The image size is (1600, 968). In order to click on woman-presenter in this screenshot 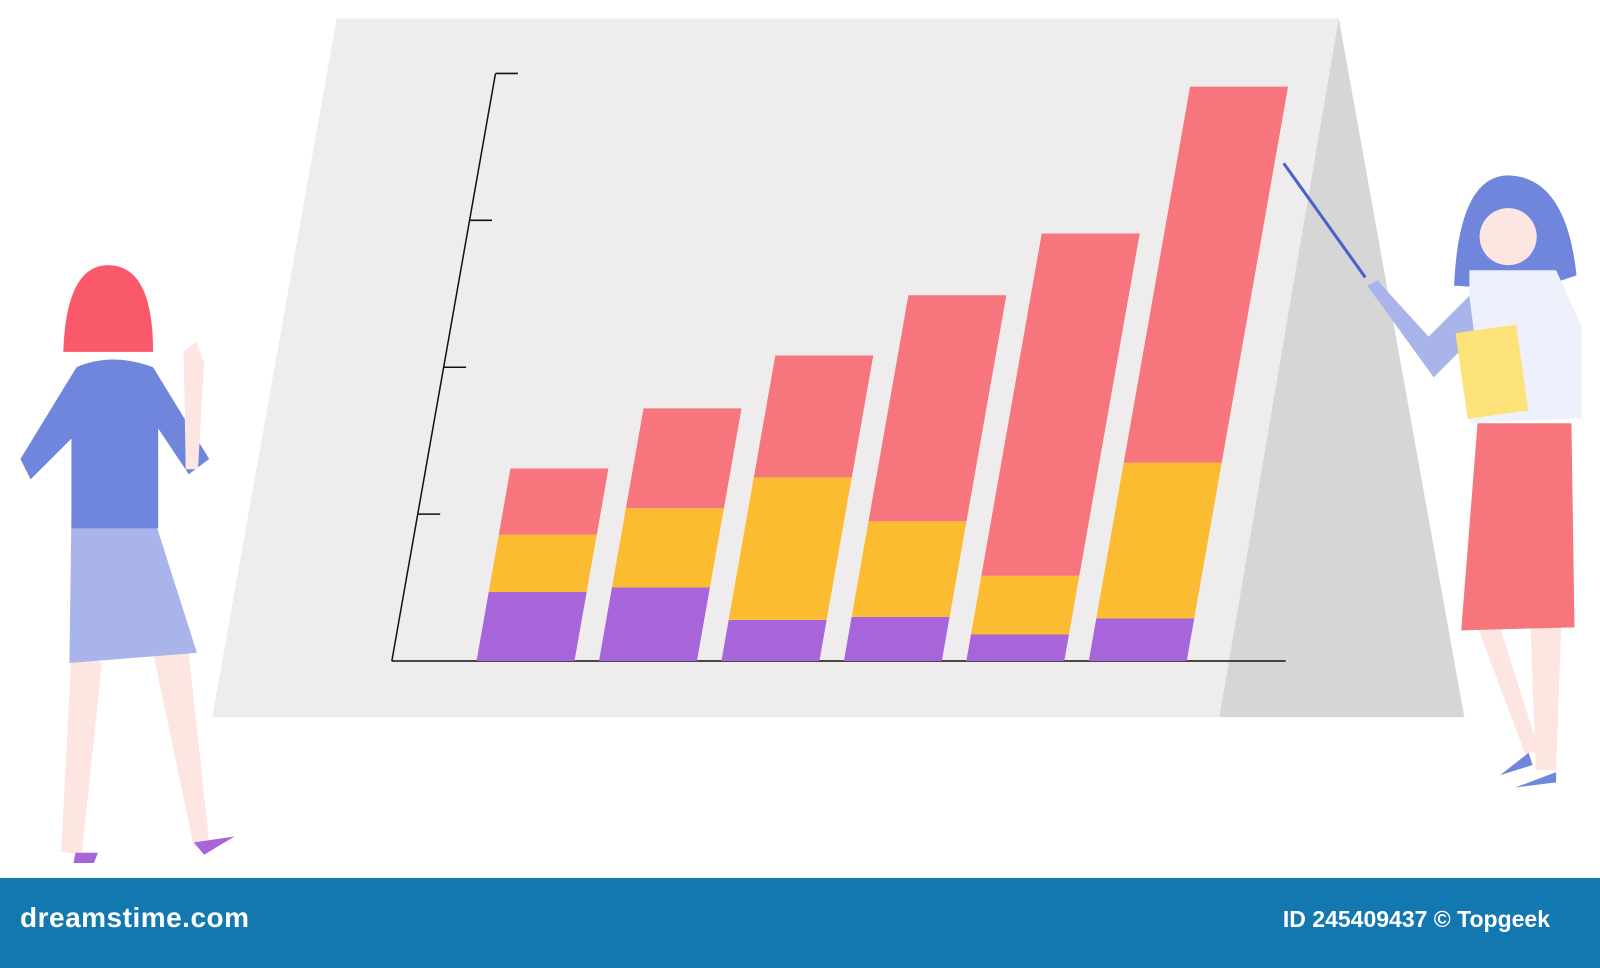, I will do `click(1432, 475)`.